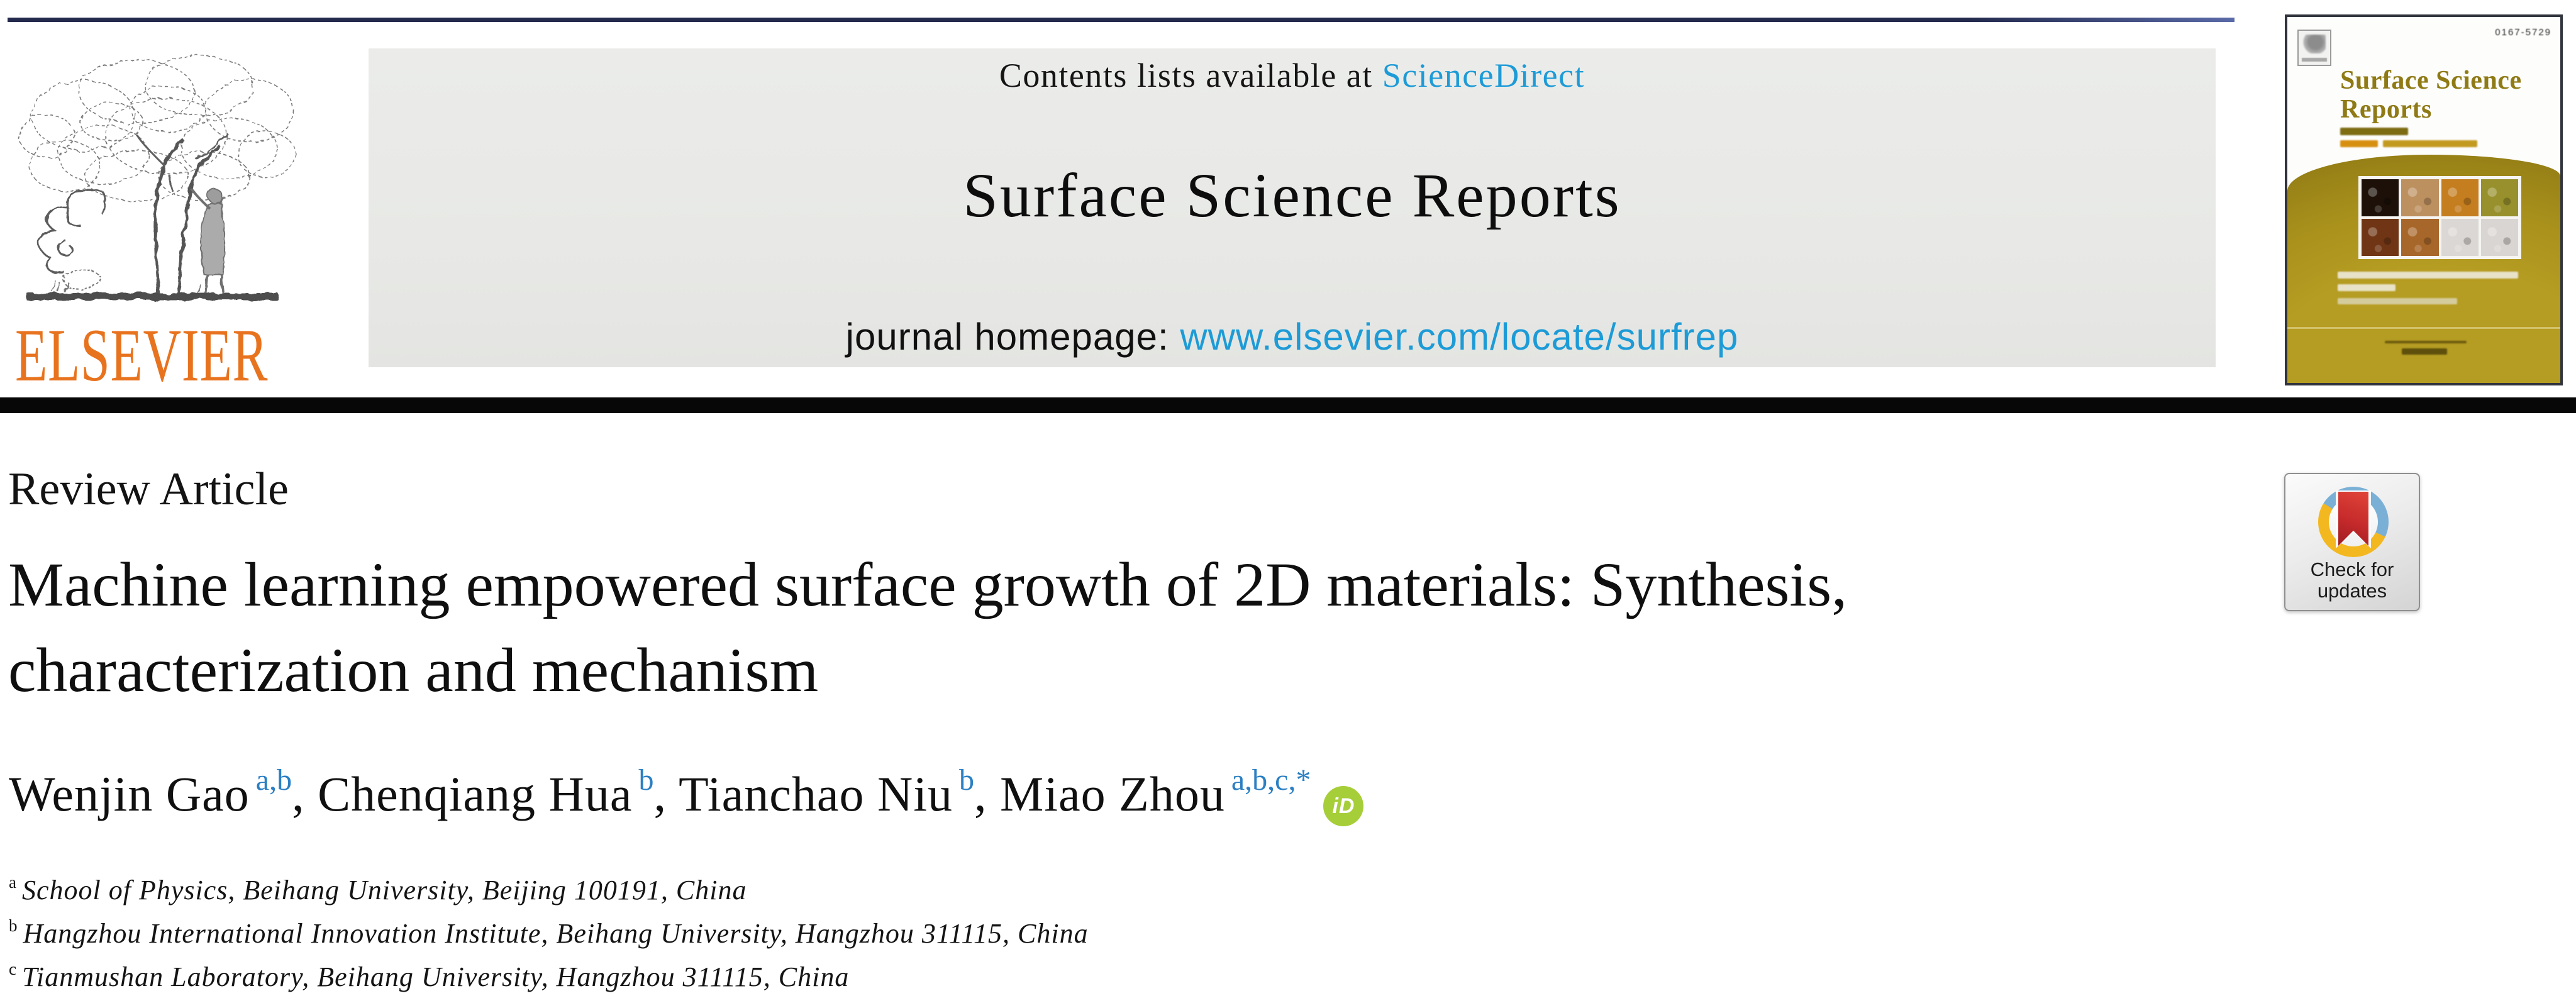 The height and width of the screenshot is (1008, 2576). I want to click on cover-image-grid, so click(2439, 217).